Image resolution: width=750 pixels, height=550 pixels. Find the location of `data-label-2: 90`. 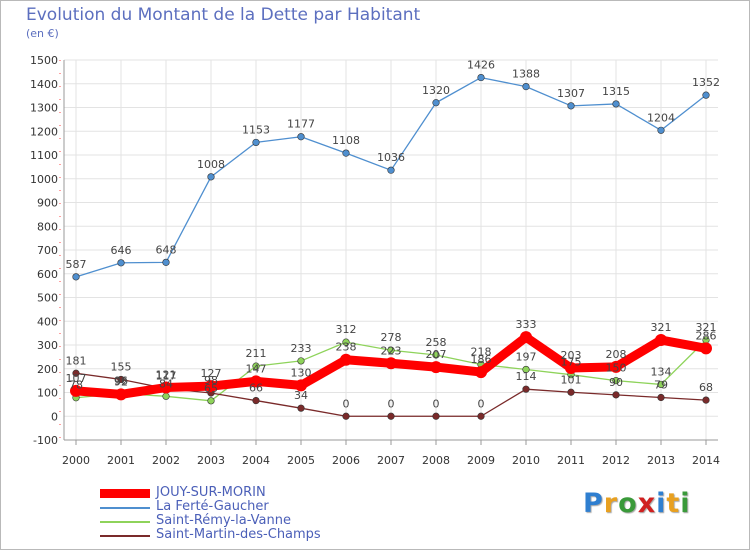

data-label-2: 90 is located at coordinates (616, 382).